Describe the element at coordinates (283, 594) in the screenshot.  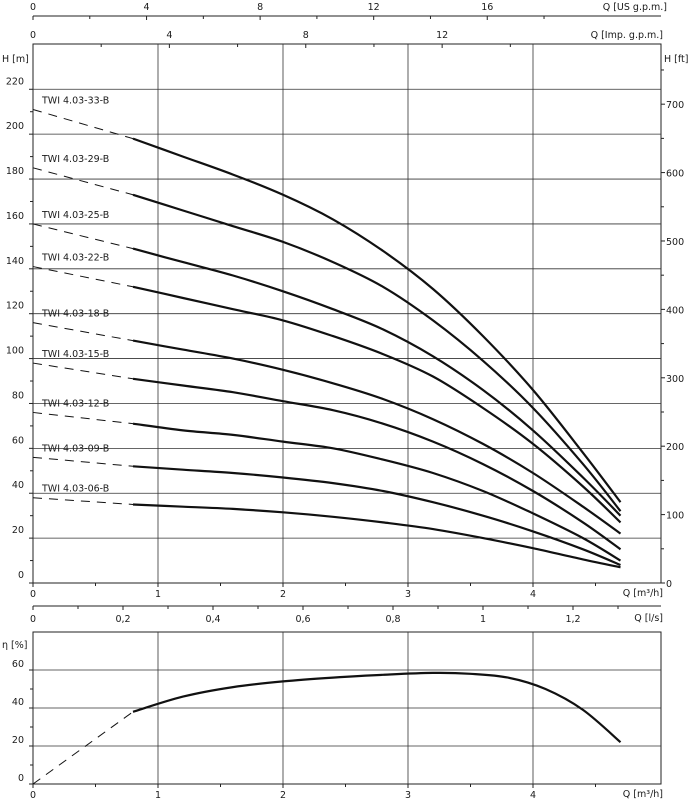
I see `x-tick-label: 2` at that location.